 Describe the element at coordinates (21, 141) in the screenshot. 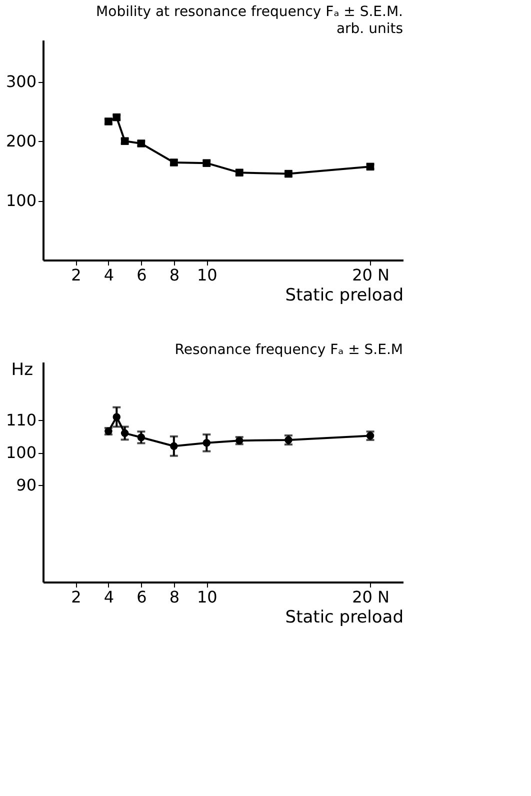

I see `y-tick-label: 200` at that location.